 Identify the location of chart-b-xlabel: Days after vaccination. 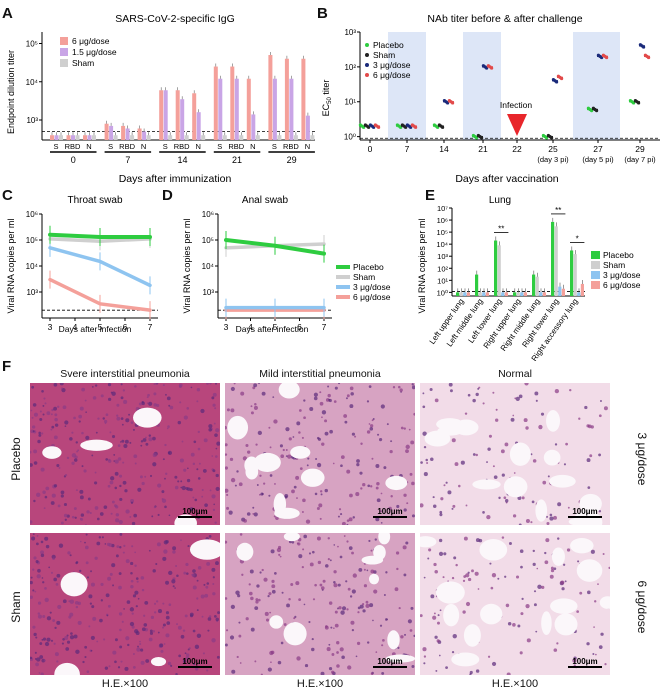
(506, 179).